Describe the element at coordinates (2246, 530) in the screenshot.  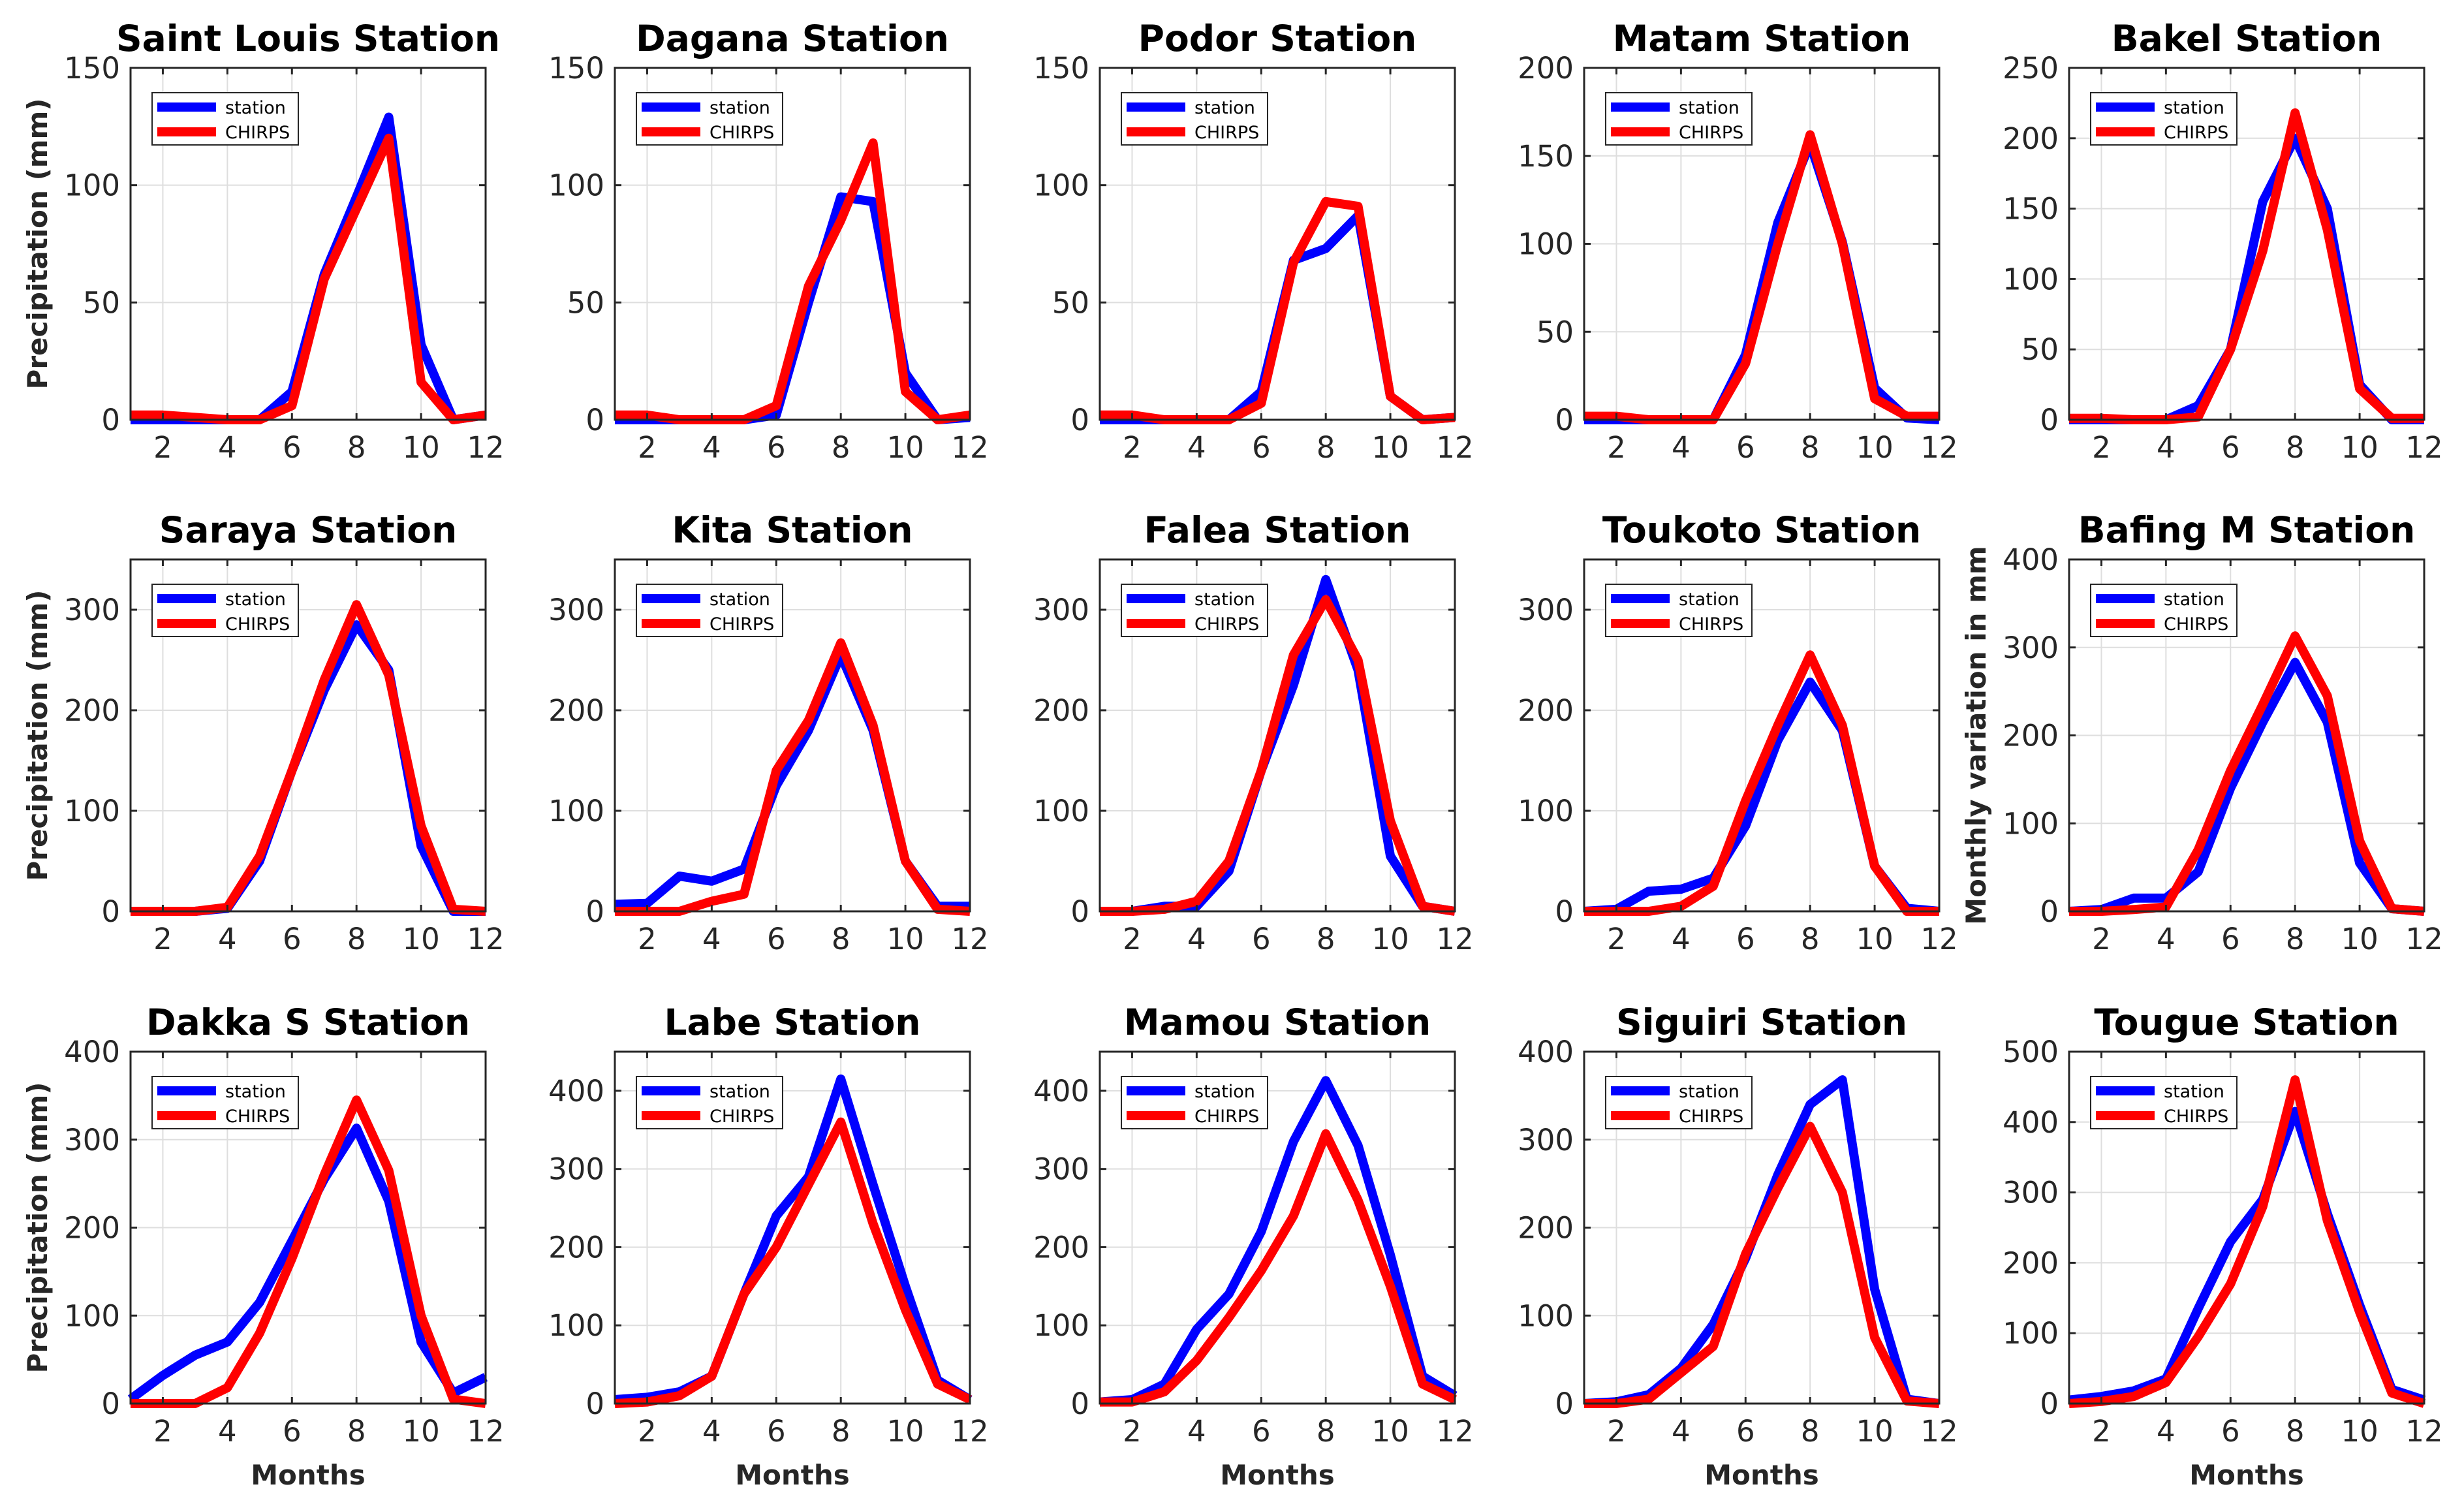
I see `chart-title: Bafing M Station` at that location.